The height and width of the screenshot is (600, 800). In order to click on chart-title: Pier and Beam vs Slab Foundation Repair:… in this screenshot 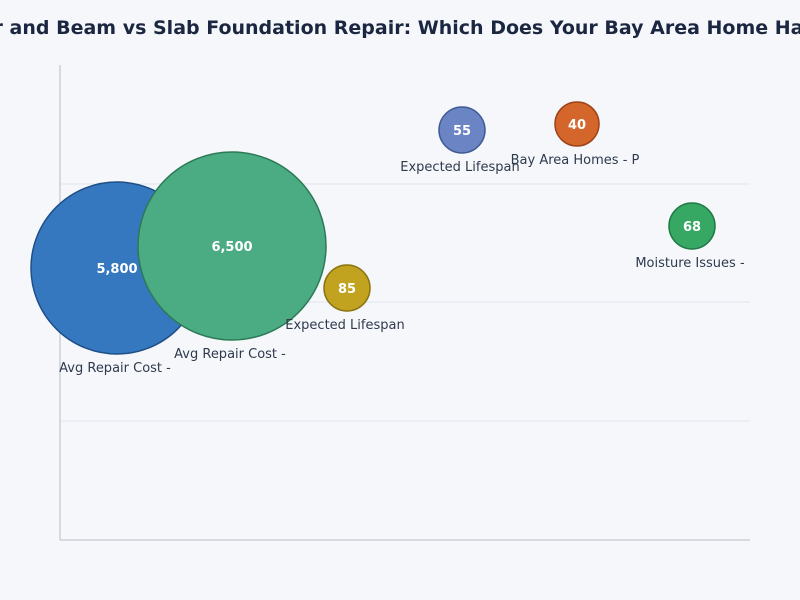, I will do `click(400, 28)`.